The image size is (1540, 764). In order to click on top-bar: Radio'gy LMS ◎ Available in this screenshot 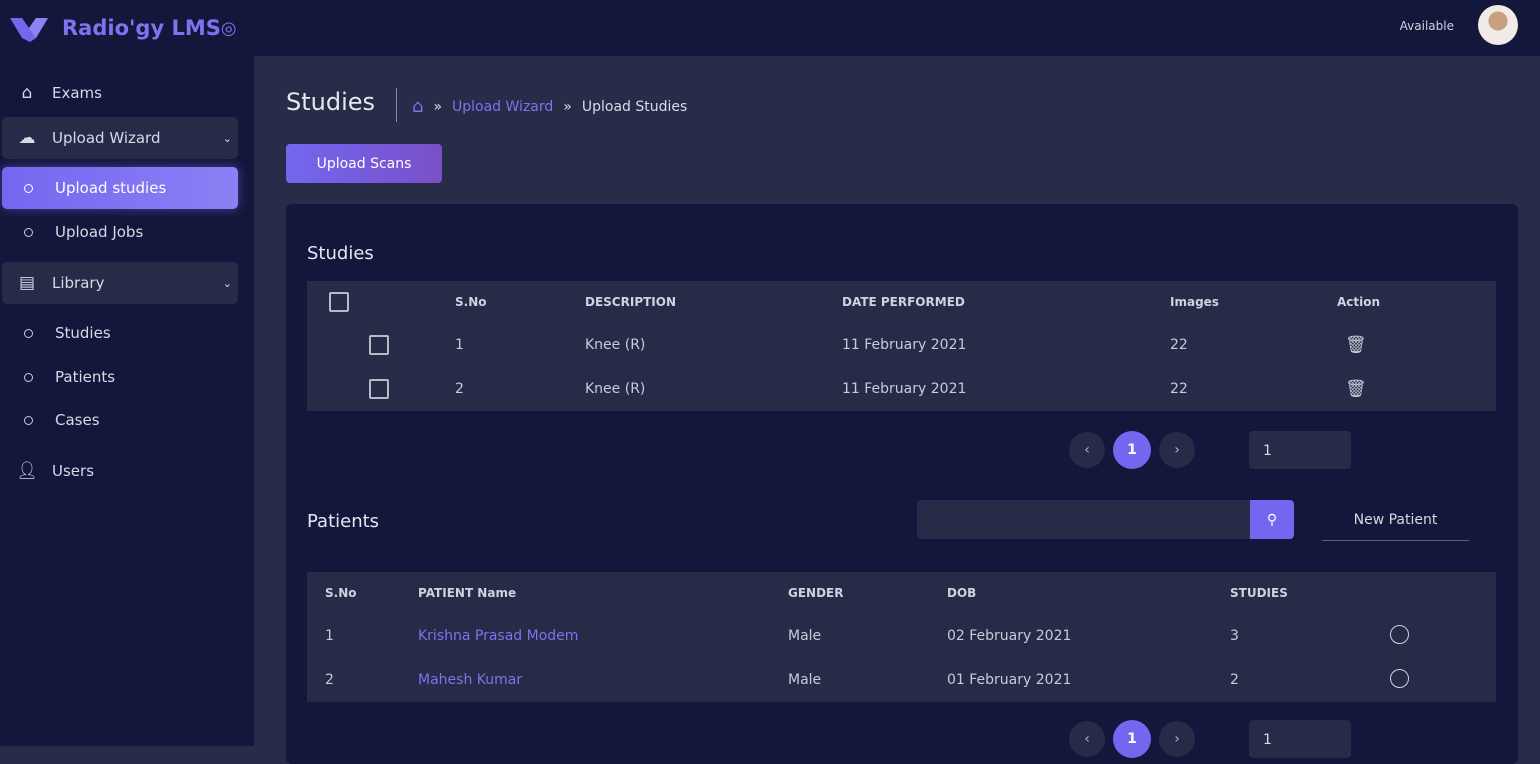, I will do `click(770, 28)`.